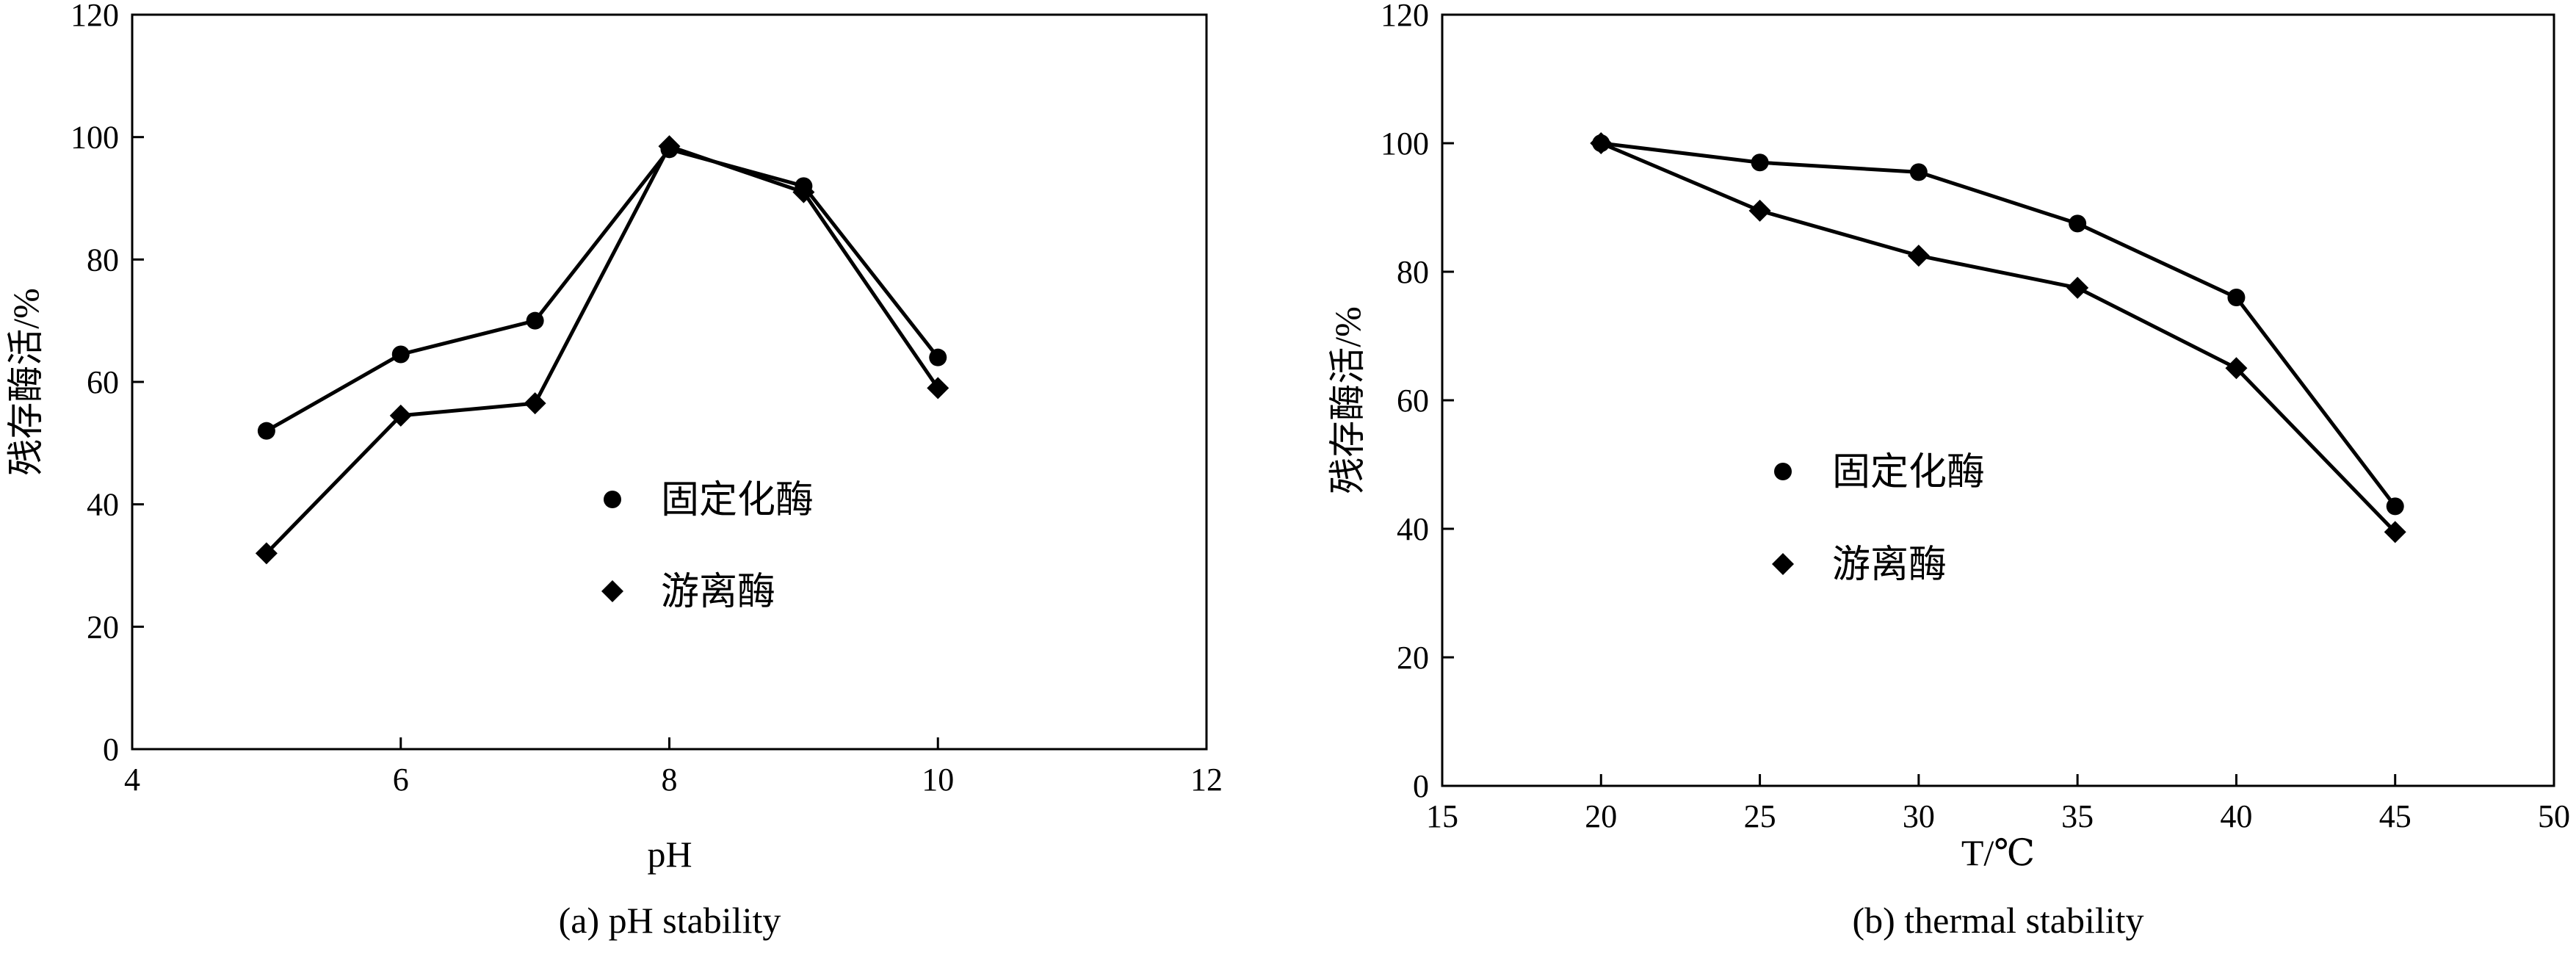 This screenshot has height=968, width=2576. I want to click on series-immobilized, so click(602, 290).